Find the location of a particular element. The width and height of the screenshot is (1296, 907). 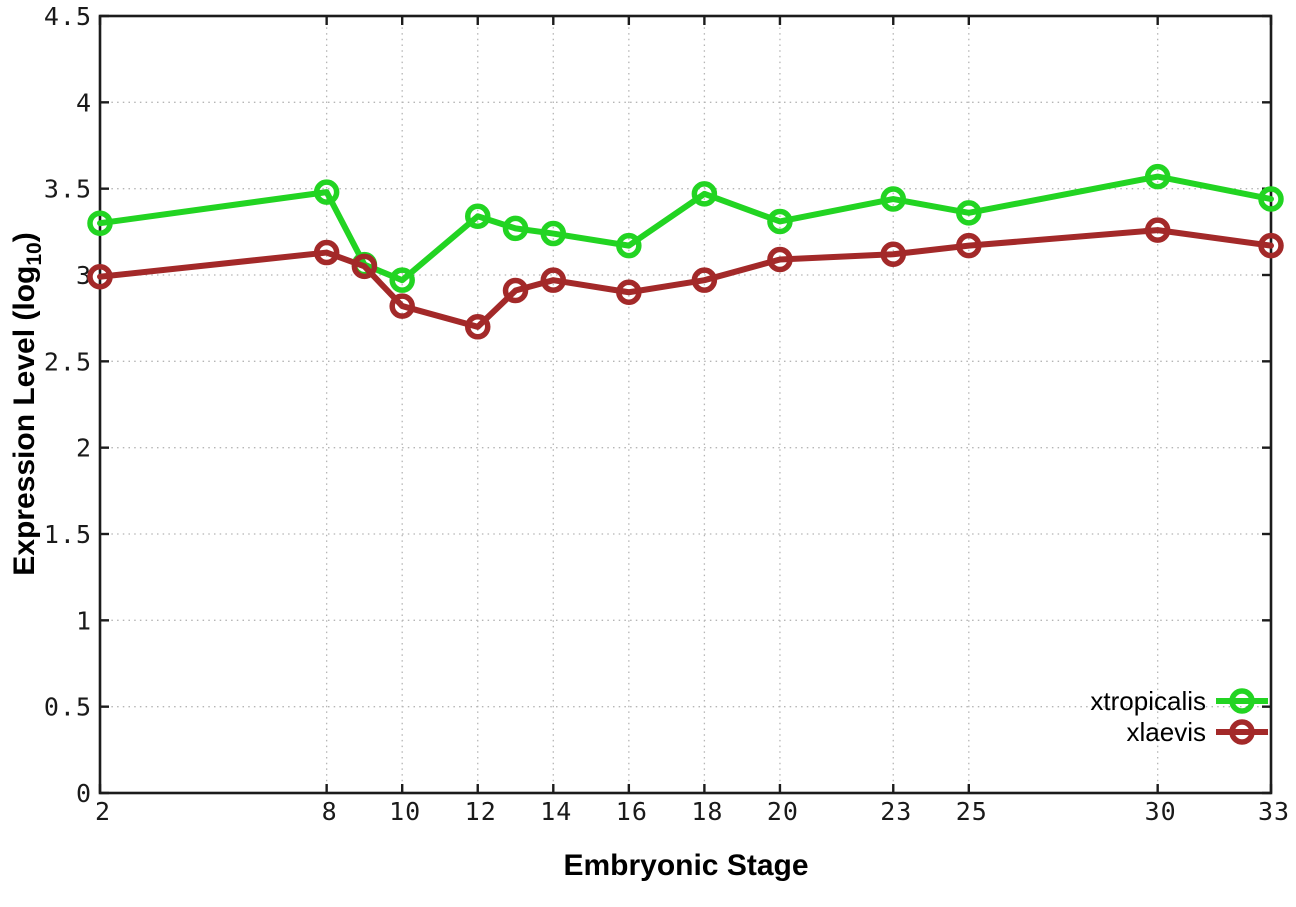

series-xlaevis is located at coordinates (685, 278).